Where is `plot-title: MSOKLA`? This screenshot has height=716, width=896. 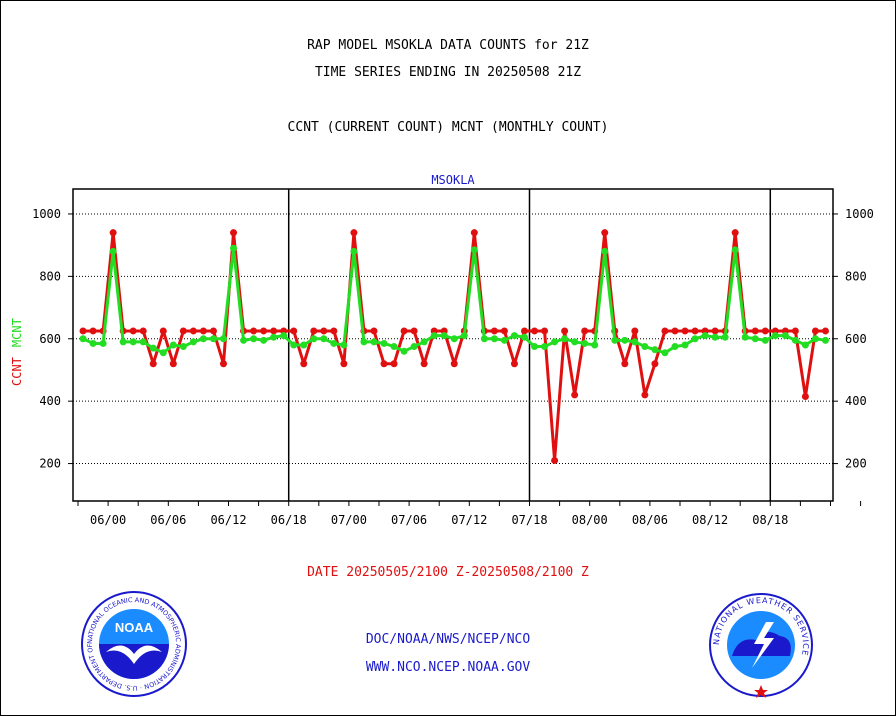
plot-title: MSOKLA is located at coordinates (453, 180).